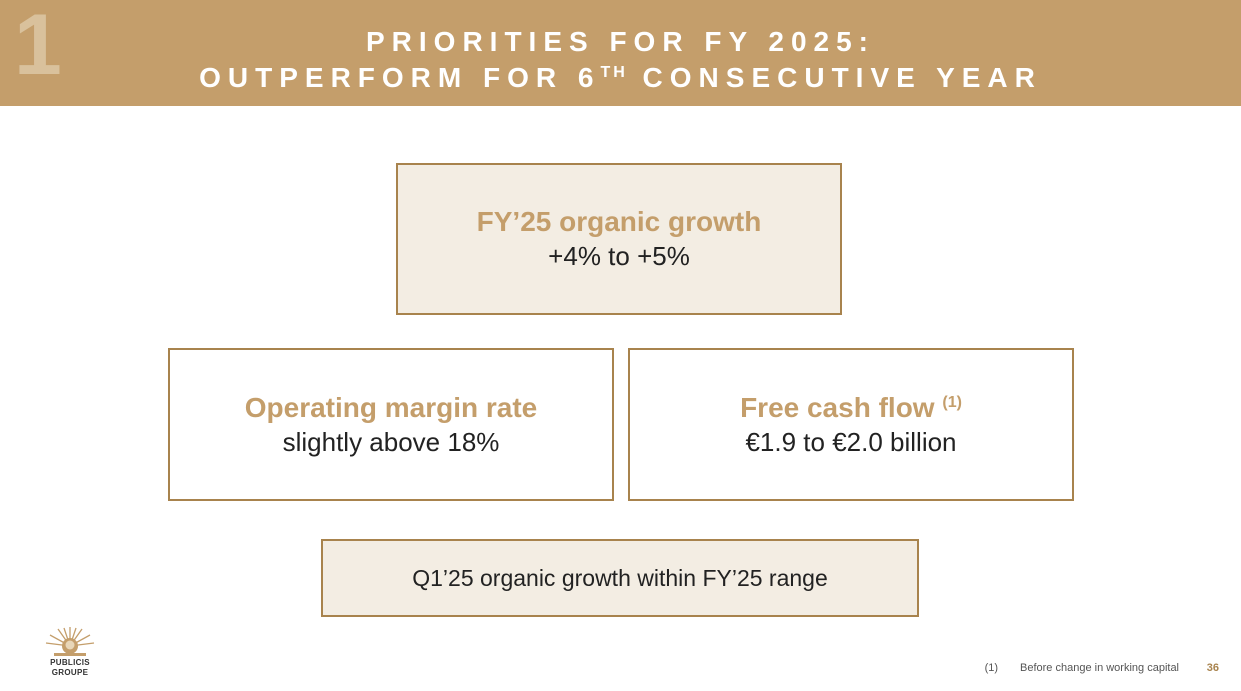  What do you see at coordinates (391, 407) in the screenshot?
I see `operating-margin-title: Operating margin rate` at bounding box center [391, 407].